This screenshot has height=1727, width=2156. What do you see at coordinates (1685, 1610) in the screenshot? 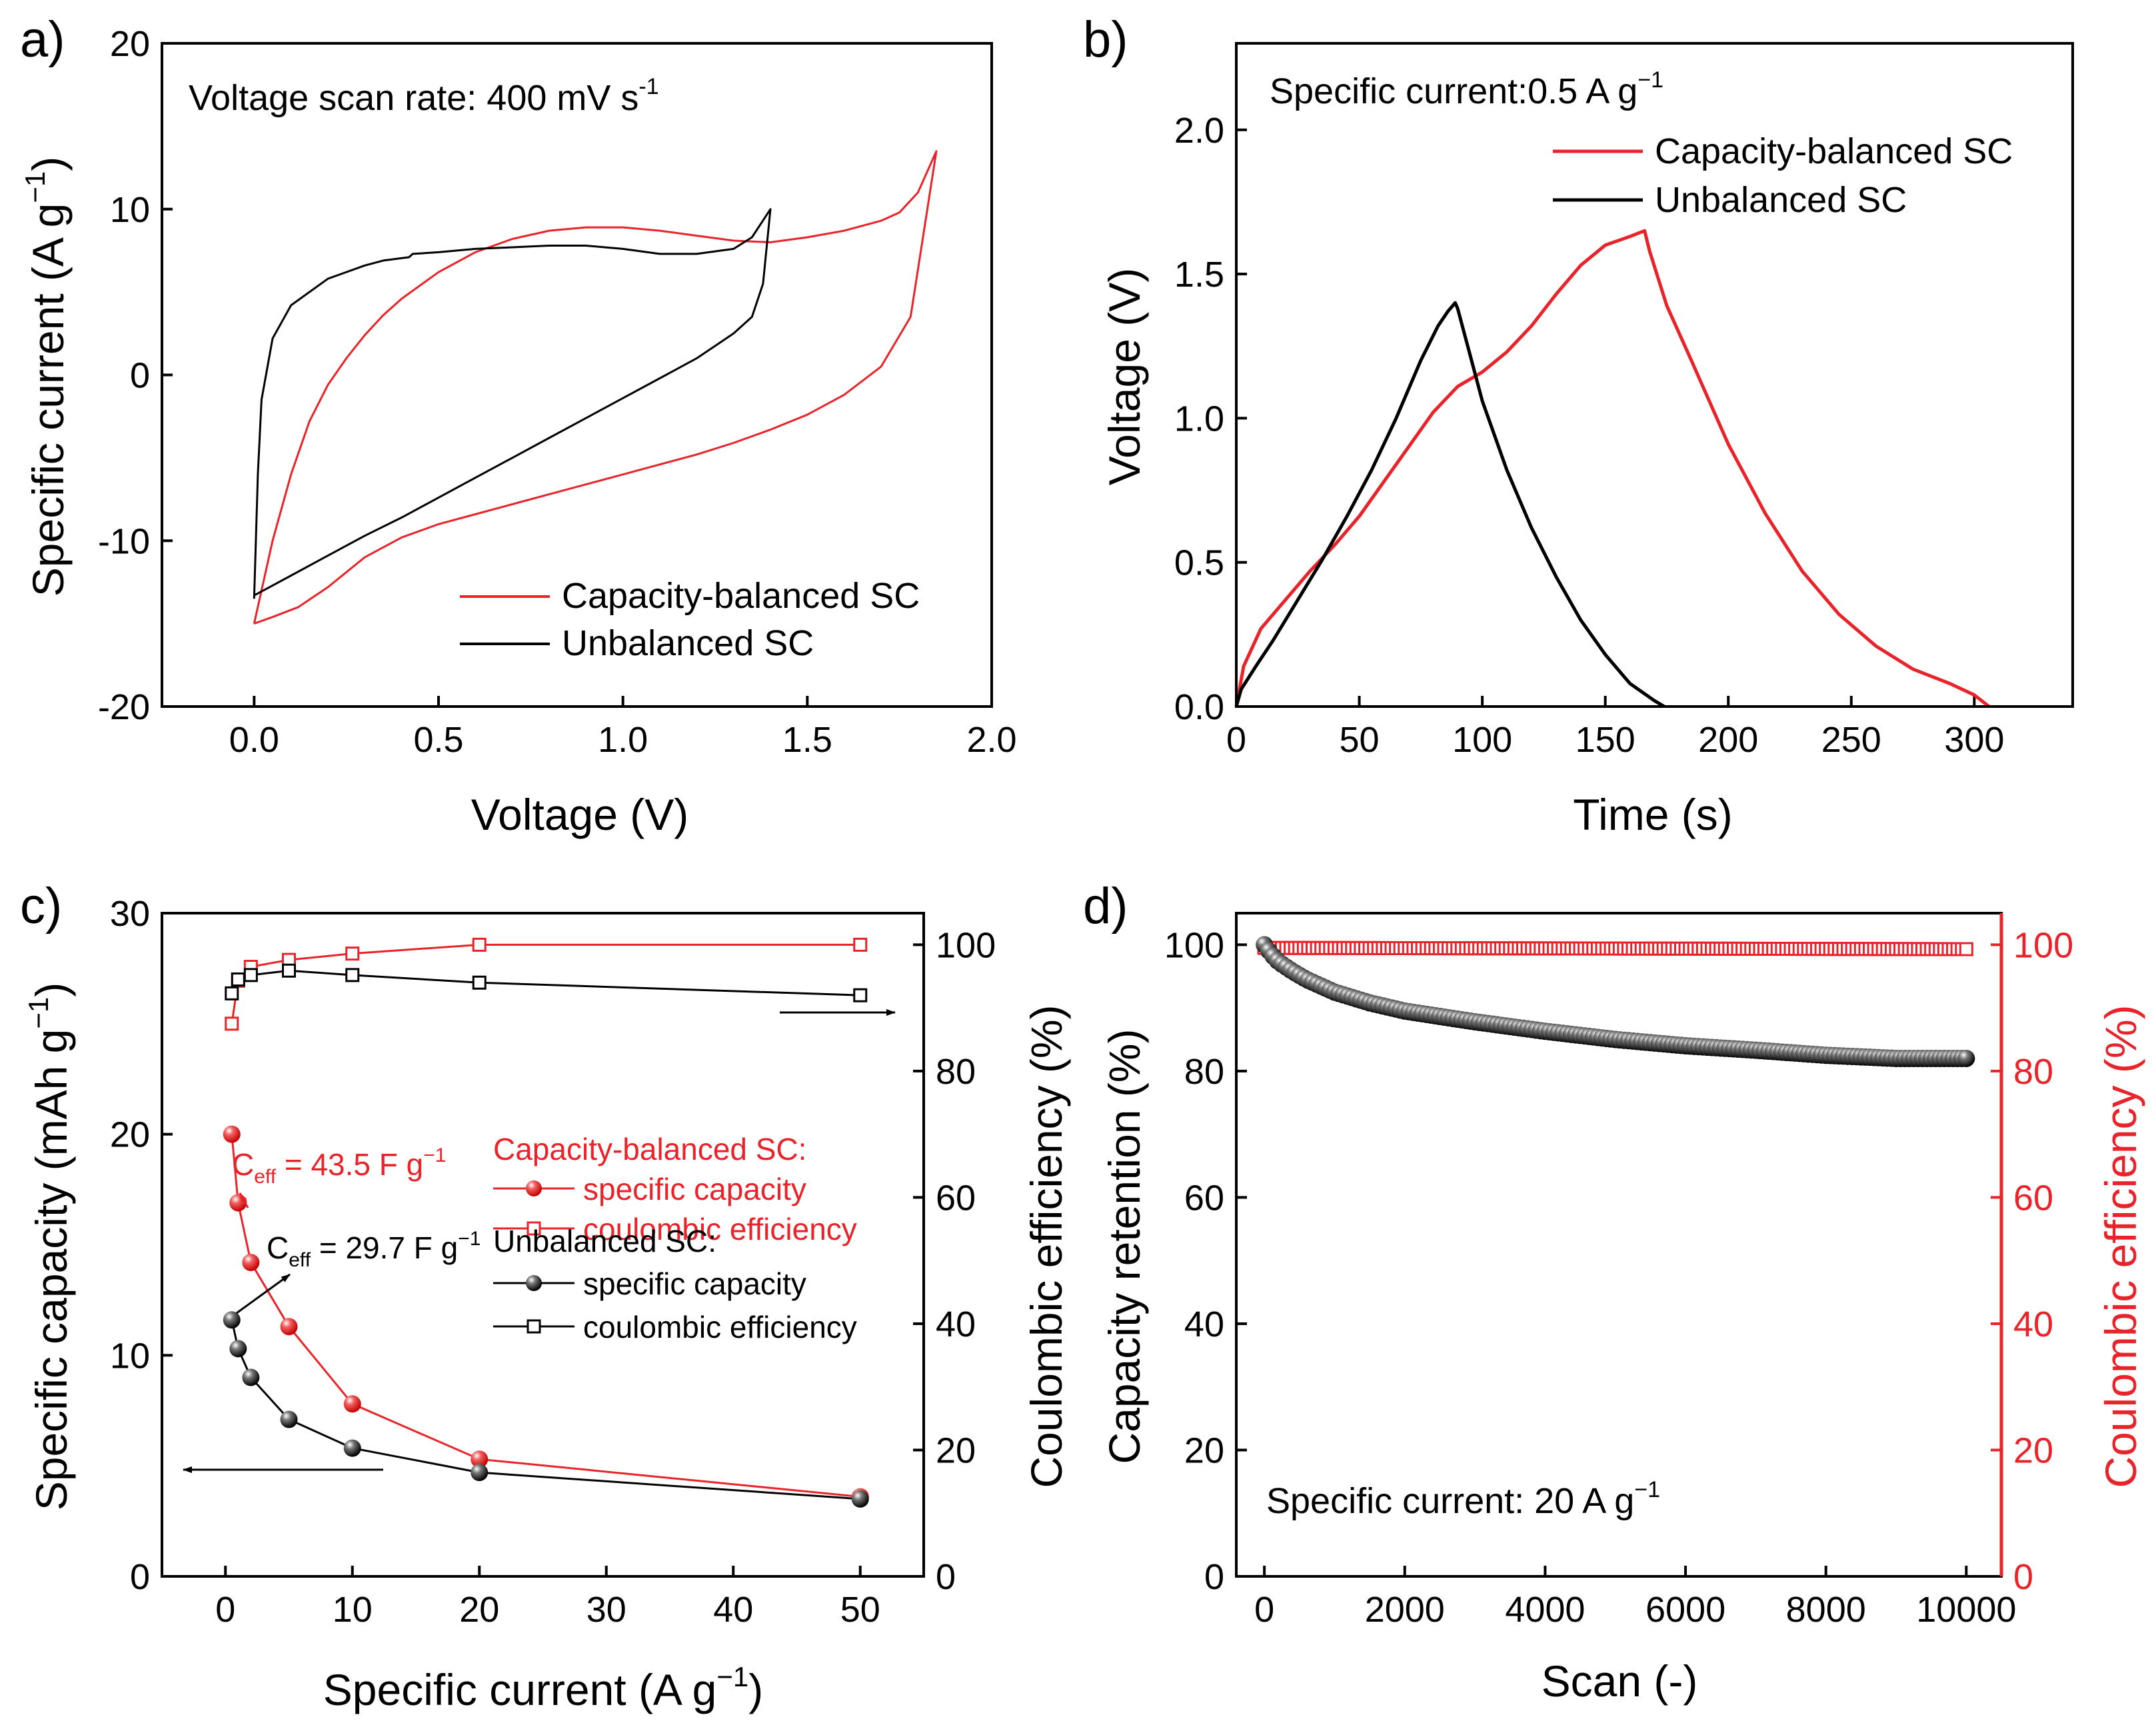
I see `x-tick-label: 6000` at bounding box center [1685, 1610].